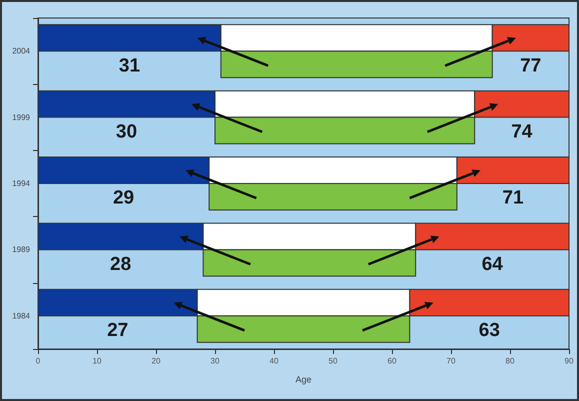 The image size is (579, 401). What do you see at coordinates (21, 183) in the screenshot?
I see `y-tick-label: 1994` at bounding box center [21, 183].